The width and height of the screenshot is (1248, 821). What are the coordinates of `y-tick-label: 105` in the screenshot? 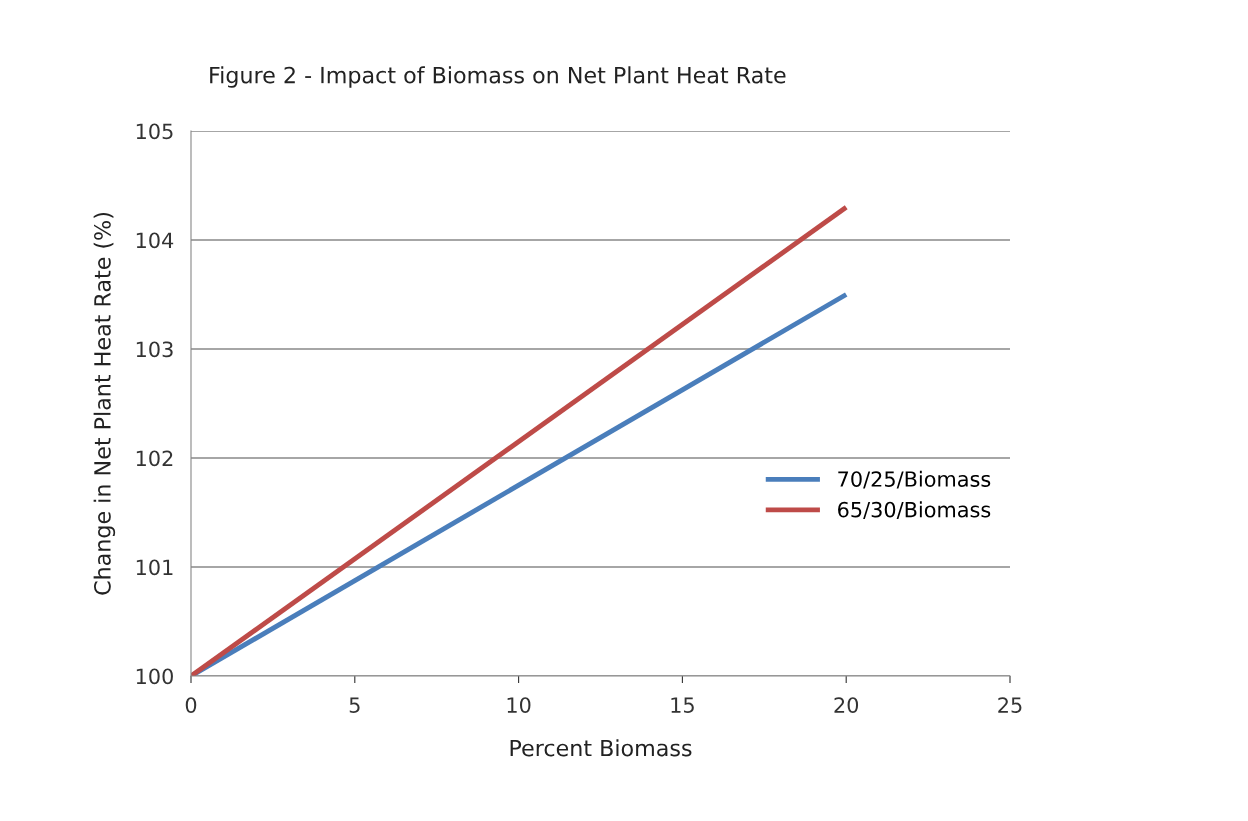 It's located at (154, 131).